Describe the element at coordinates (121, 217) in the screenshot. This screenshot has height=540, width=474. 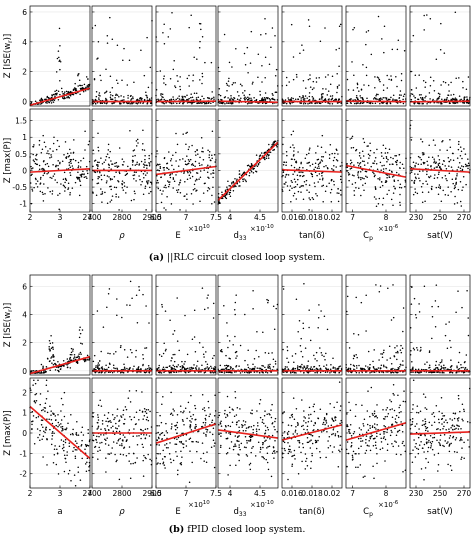
I see `x-tick-label: 2800` at that location.